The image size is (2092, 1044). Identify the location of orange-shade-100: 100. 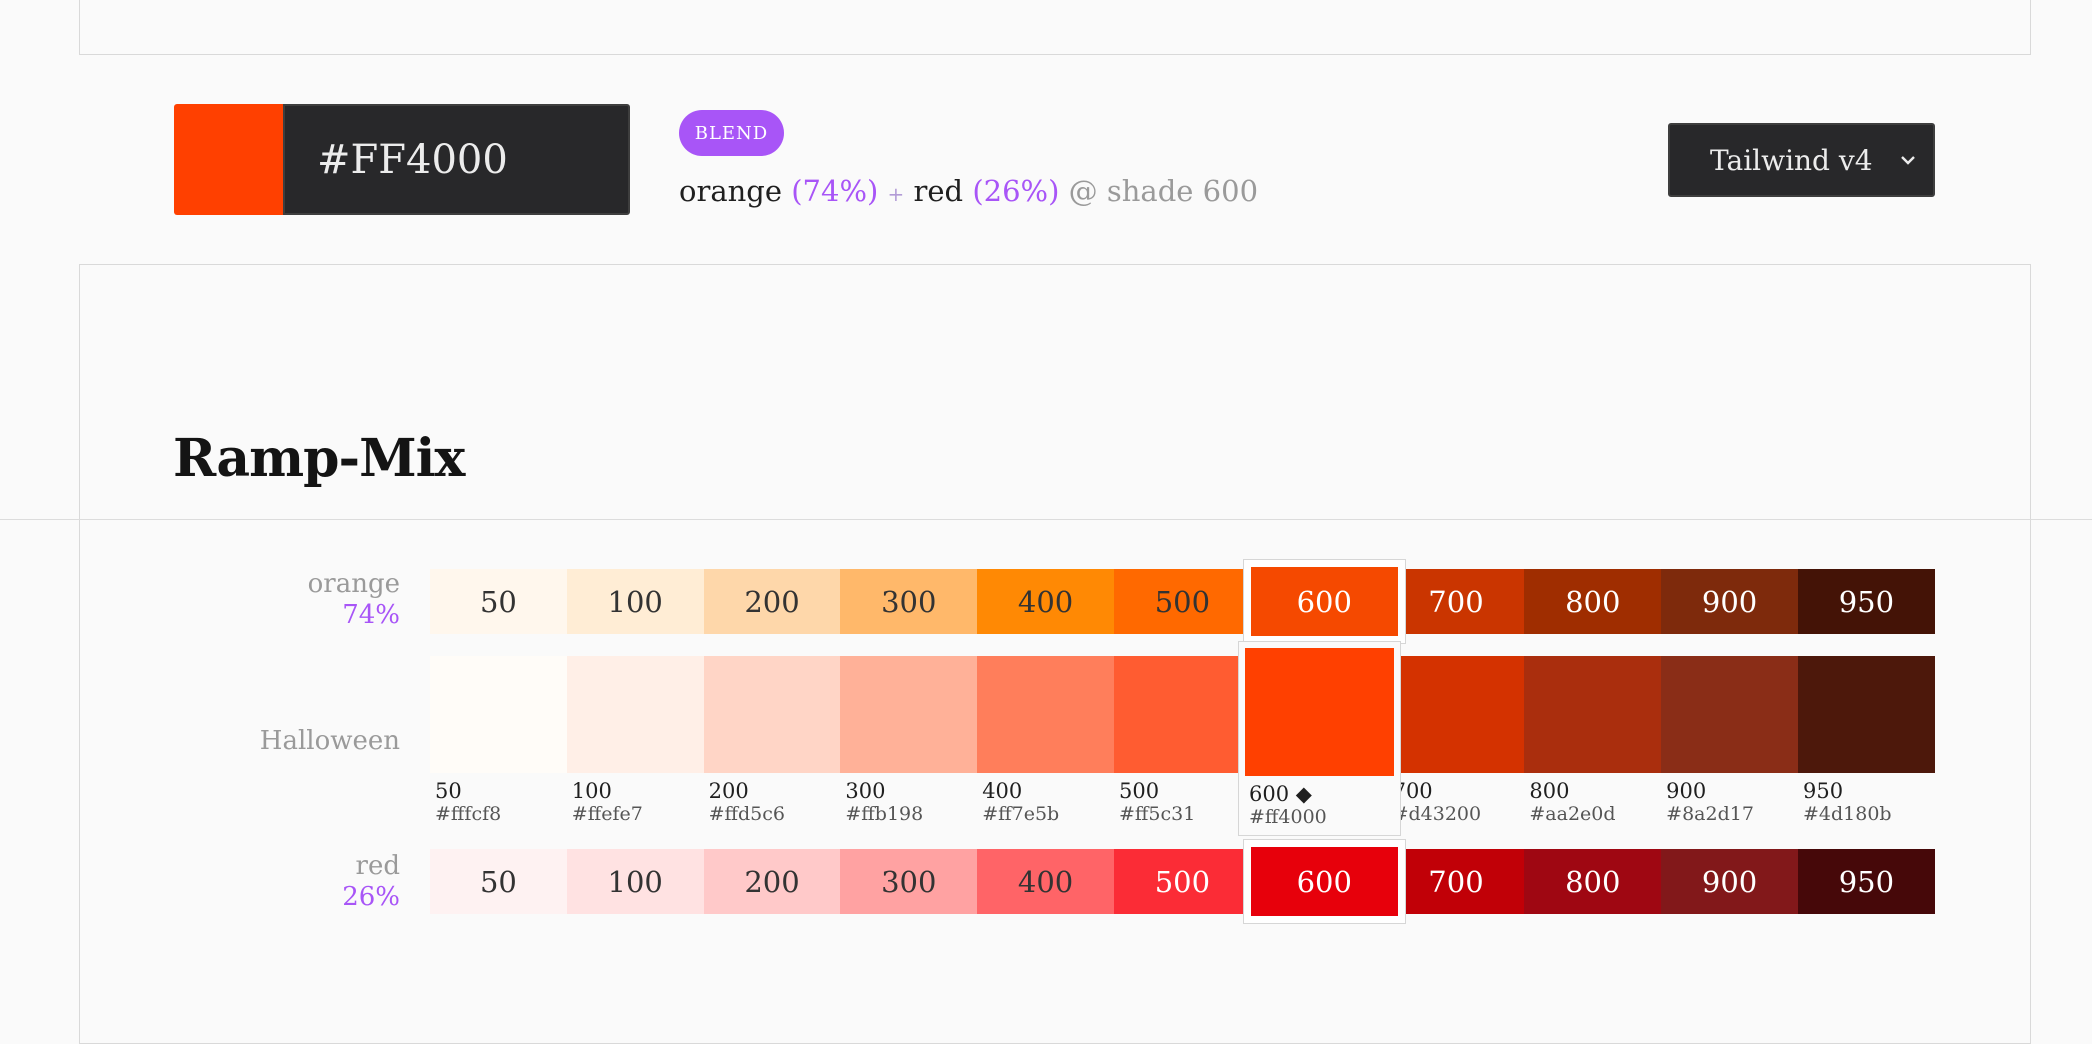
(635, 601).